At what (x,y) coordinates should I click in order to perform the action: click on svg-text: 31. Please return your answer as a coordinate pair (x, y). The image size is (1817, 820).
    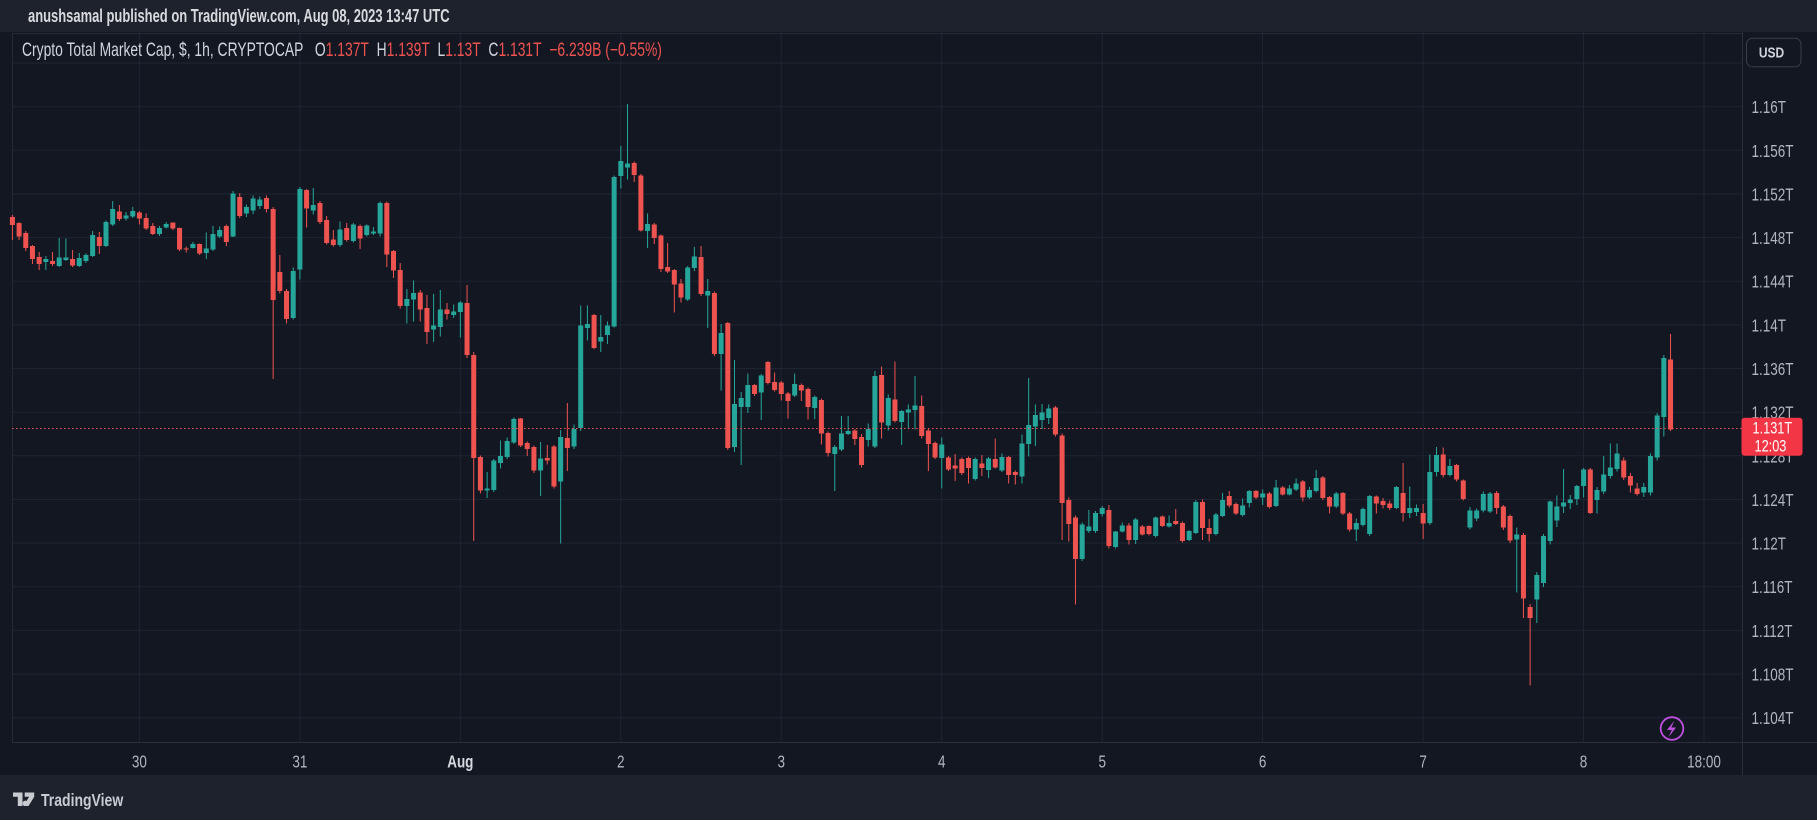
    Looking at the image, I should click on (299, 762).